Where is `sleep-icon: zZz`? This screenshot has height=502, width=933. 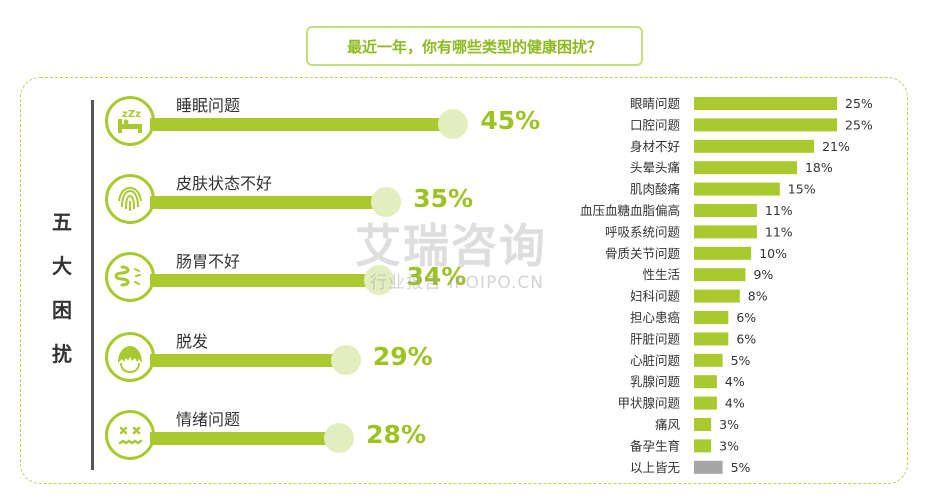 sleep-icon: zZz is located at coordinates (130, 121).